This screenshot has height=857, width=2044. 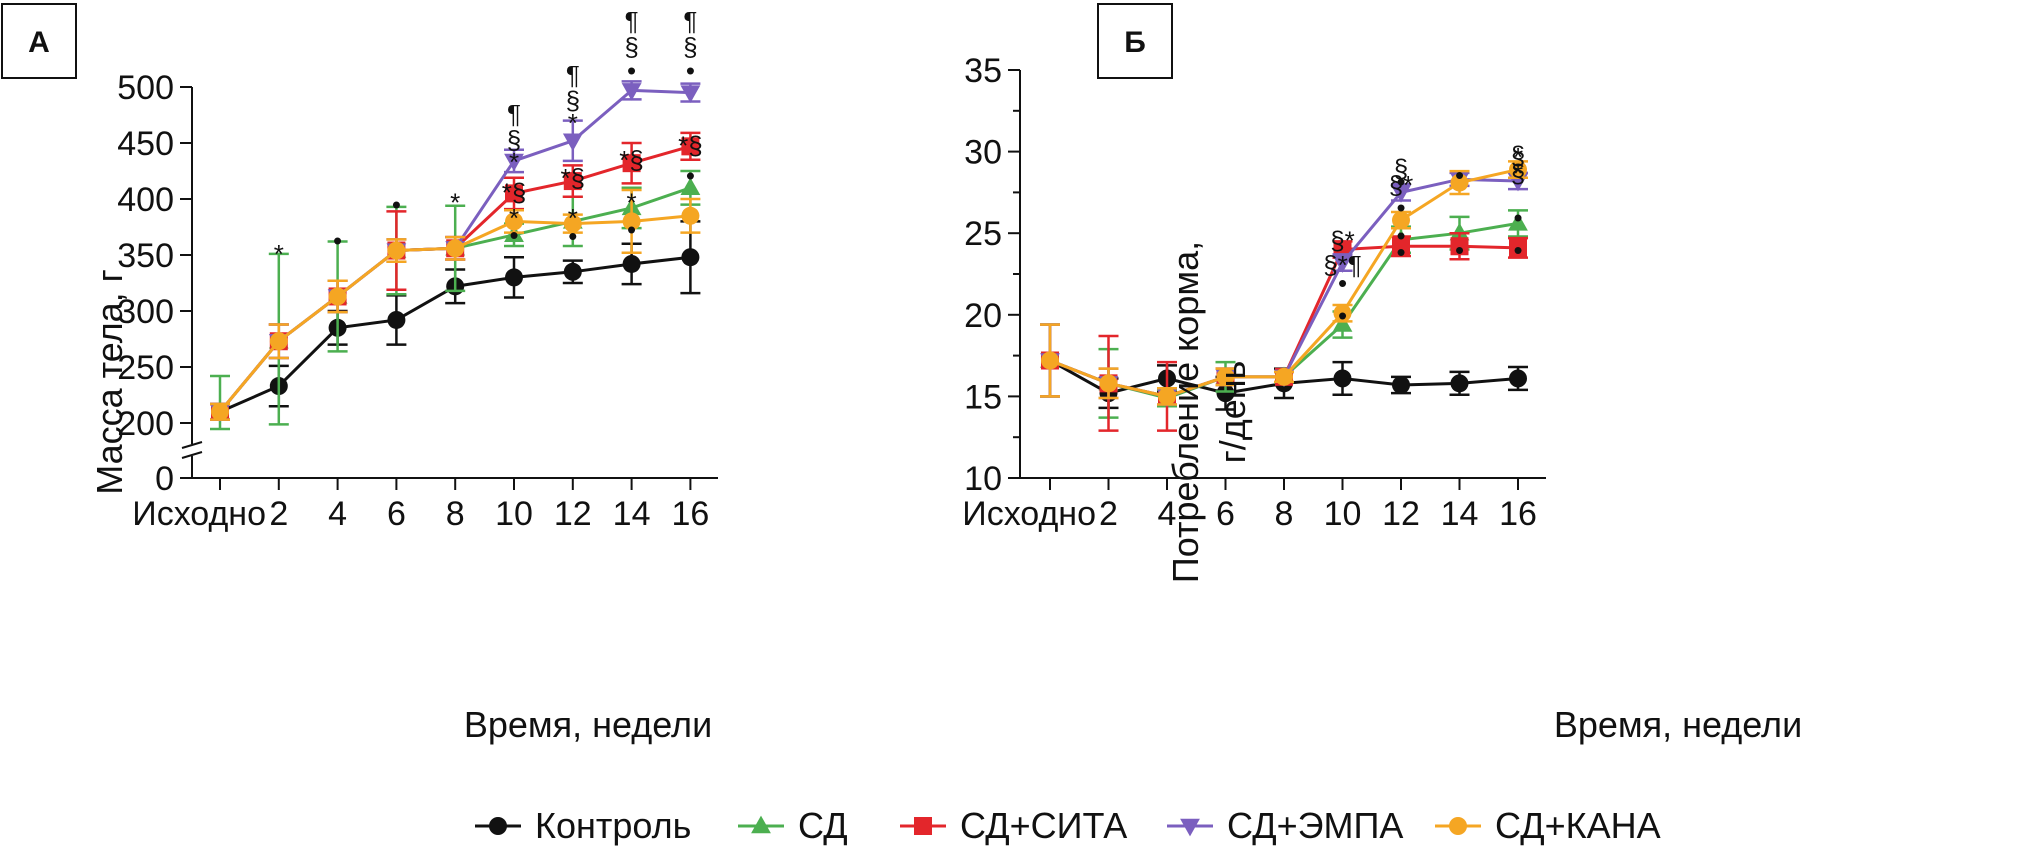 I want to click on panel-b-letter: Б, so click(x=1135, y=42).